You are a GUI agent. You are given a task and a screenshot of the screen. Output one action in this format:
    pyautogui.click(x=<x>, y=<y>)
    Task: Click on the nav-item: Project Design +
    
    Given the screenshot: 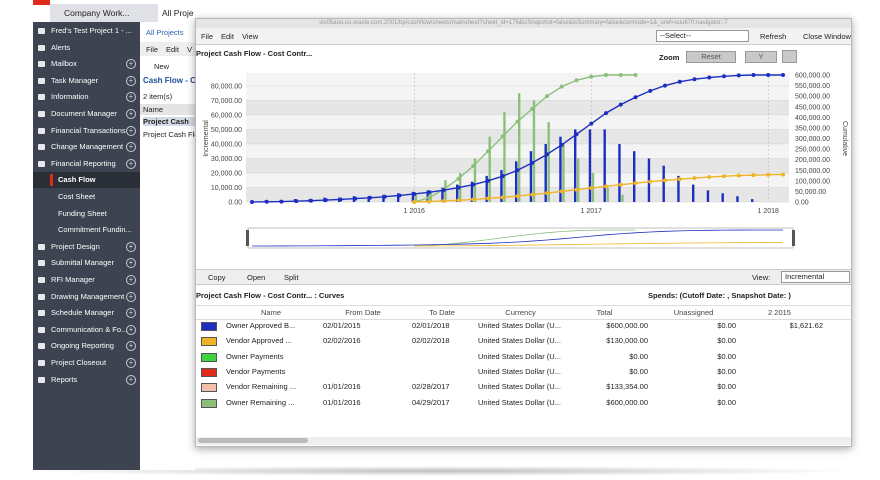 What is the action you would take?
    pyautogui.click(x=86, y=247)
    